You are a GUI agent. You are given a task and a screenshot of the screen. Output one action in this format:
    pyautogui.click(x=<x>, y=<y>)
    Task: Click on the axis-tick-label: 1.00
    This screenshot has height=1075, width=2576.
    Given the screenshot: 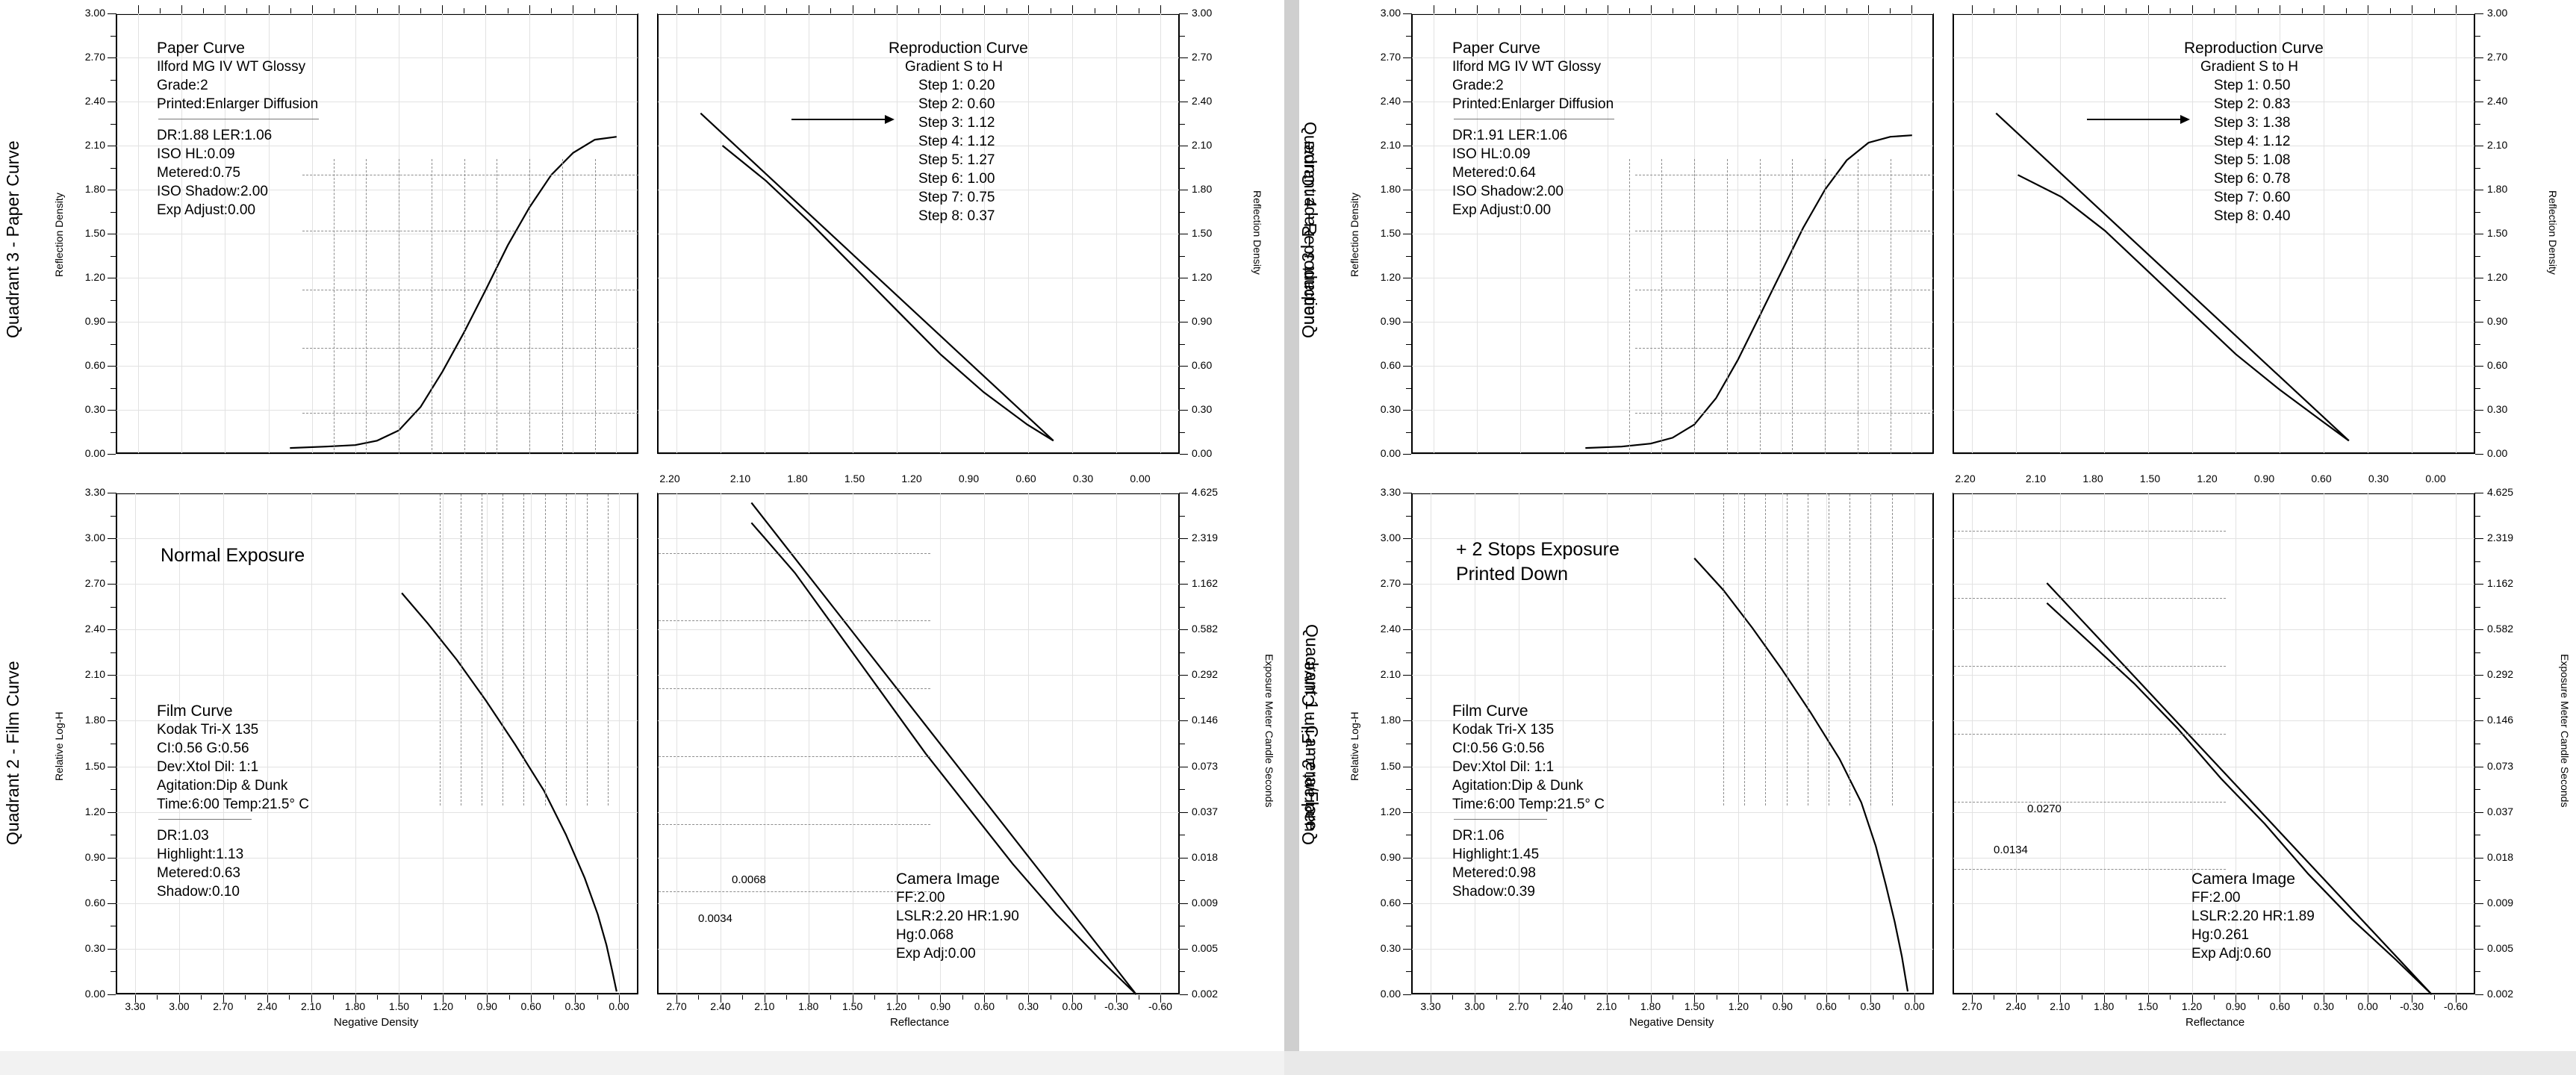 What is the action you would take?
    pyautogui.click(x=485, y=0)
    